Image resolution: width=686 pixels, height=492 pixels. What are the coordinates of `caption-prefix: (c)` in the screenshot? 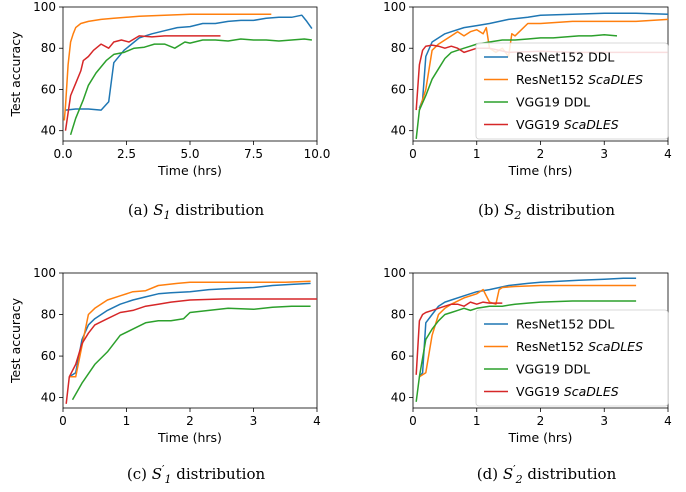 It's located at (139, 474).